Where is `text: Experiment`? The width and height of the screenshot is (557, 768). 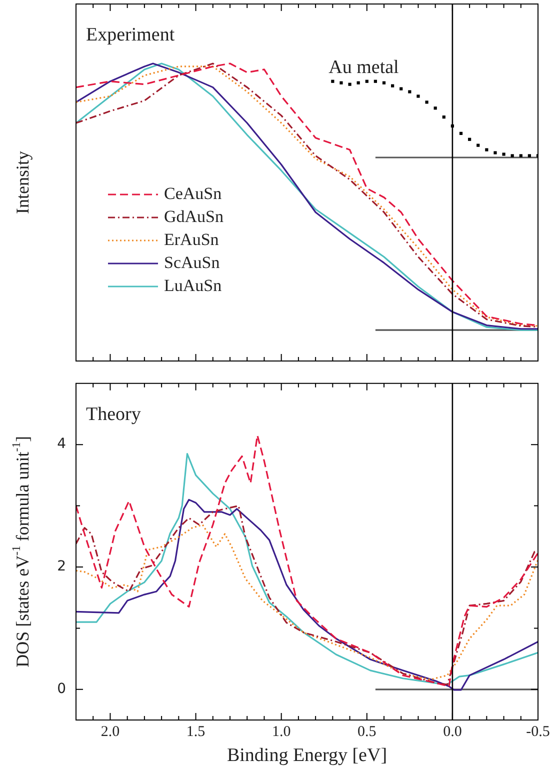
text: Experiment is located at coordinates (131, 35).